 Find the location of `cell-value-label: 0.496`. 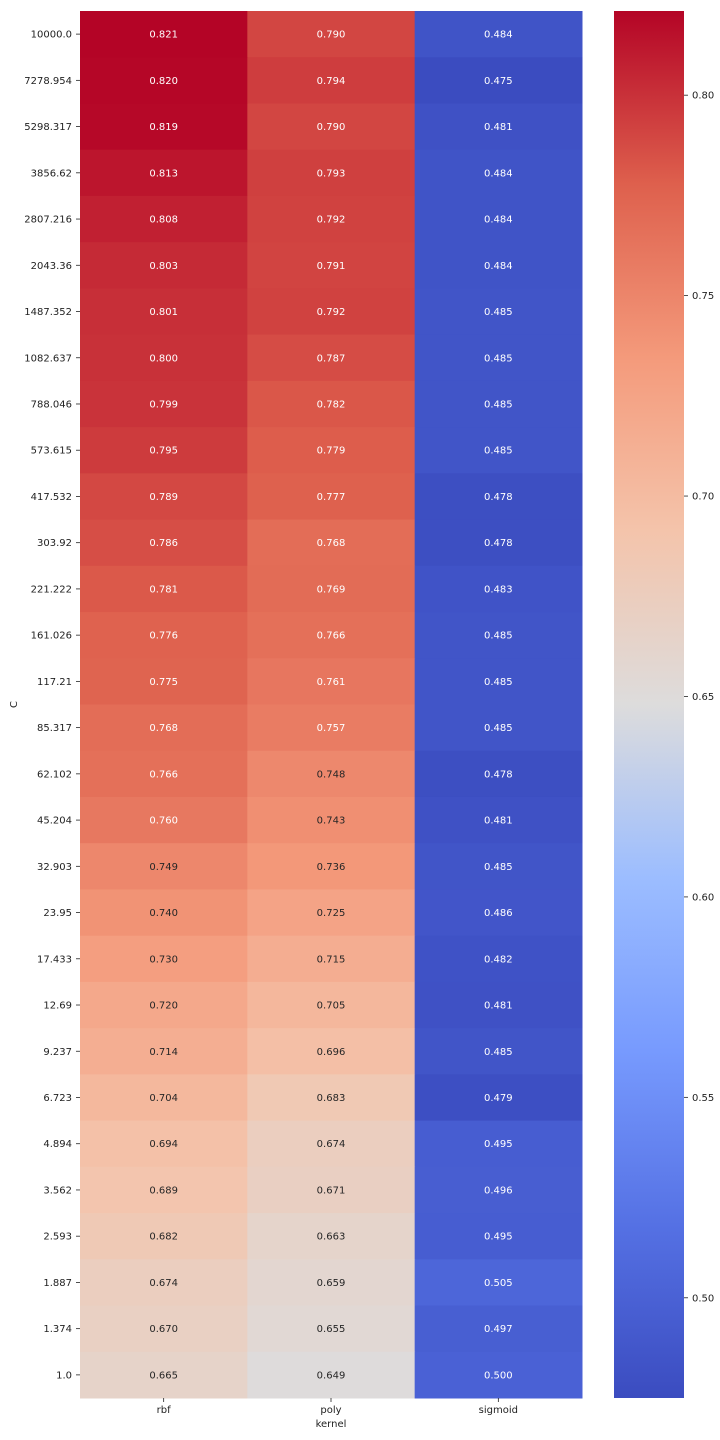

cell-value-label: 0.496 is located at coordinates (498, 1190).